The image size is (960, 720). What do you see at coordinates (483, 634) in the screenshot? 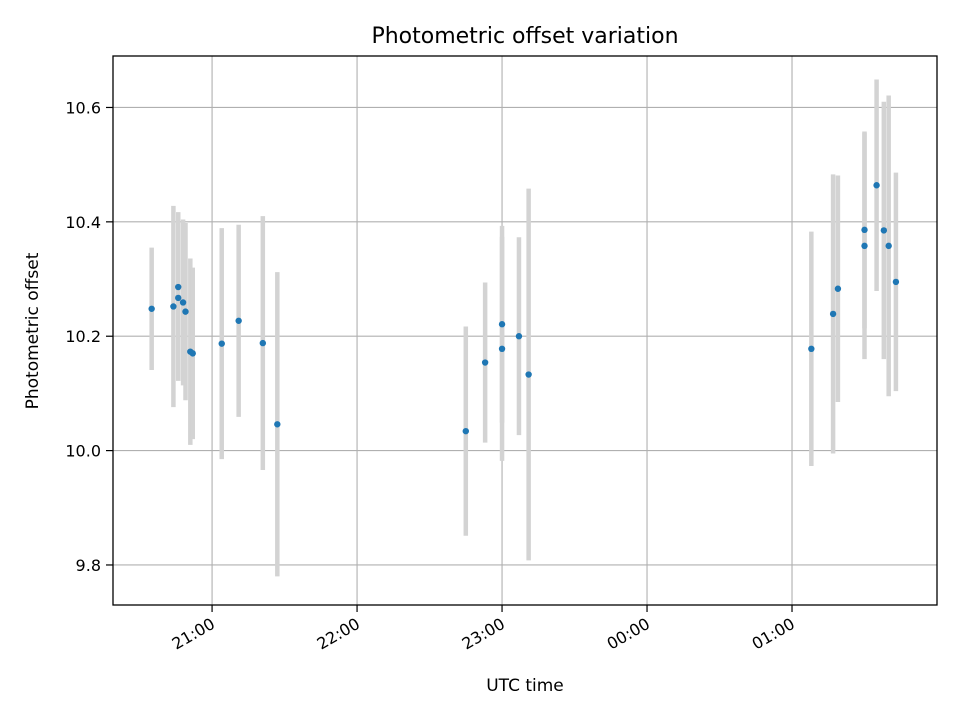
I see `x-tick-label: 23:00` at bounding box center [483, 634].